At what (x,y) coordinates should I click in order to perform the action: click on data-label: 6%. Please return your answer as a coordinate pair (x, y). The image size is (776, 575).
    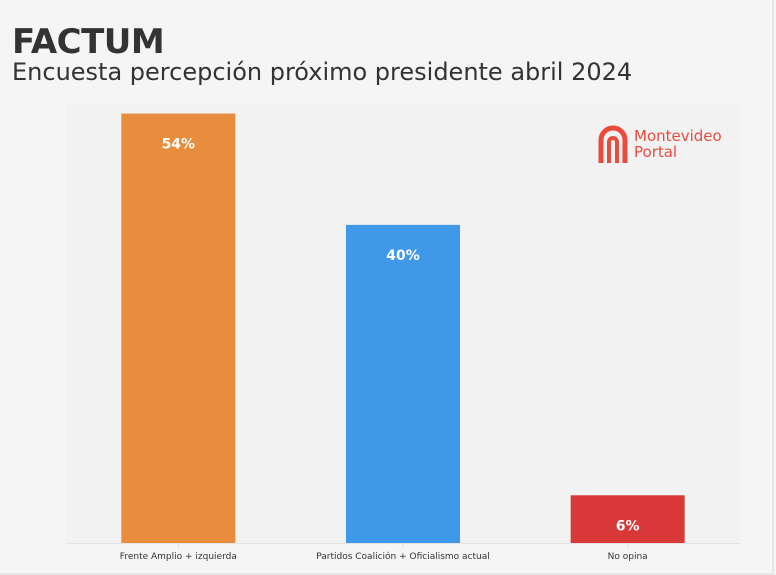
    Looking at the image, I should click on (628, 526).